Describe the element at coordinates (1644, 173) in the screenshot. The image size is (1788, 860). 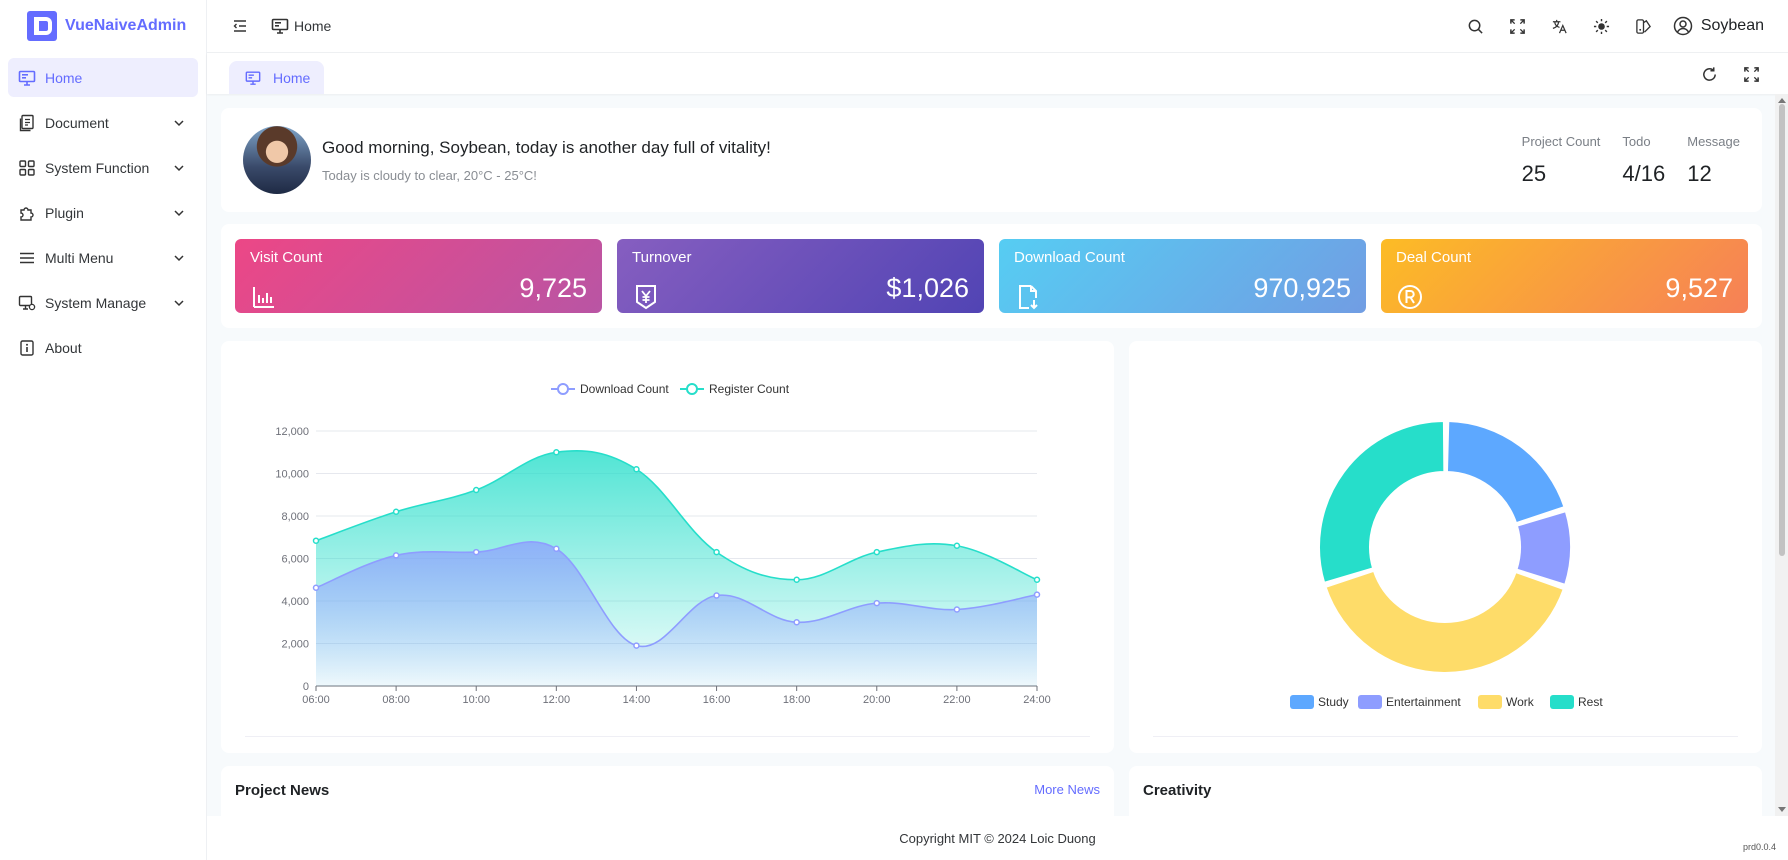
I see `stat-value: 4/16` at that location.